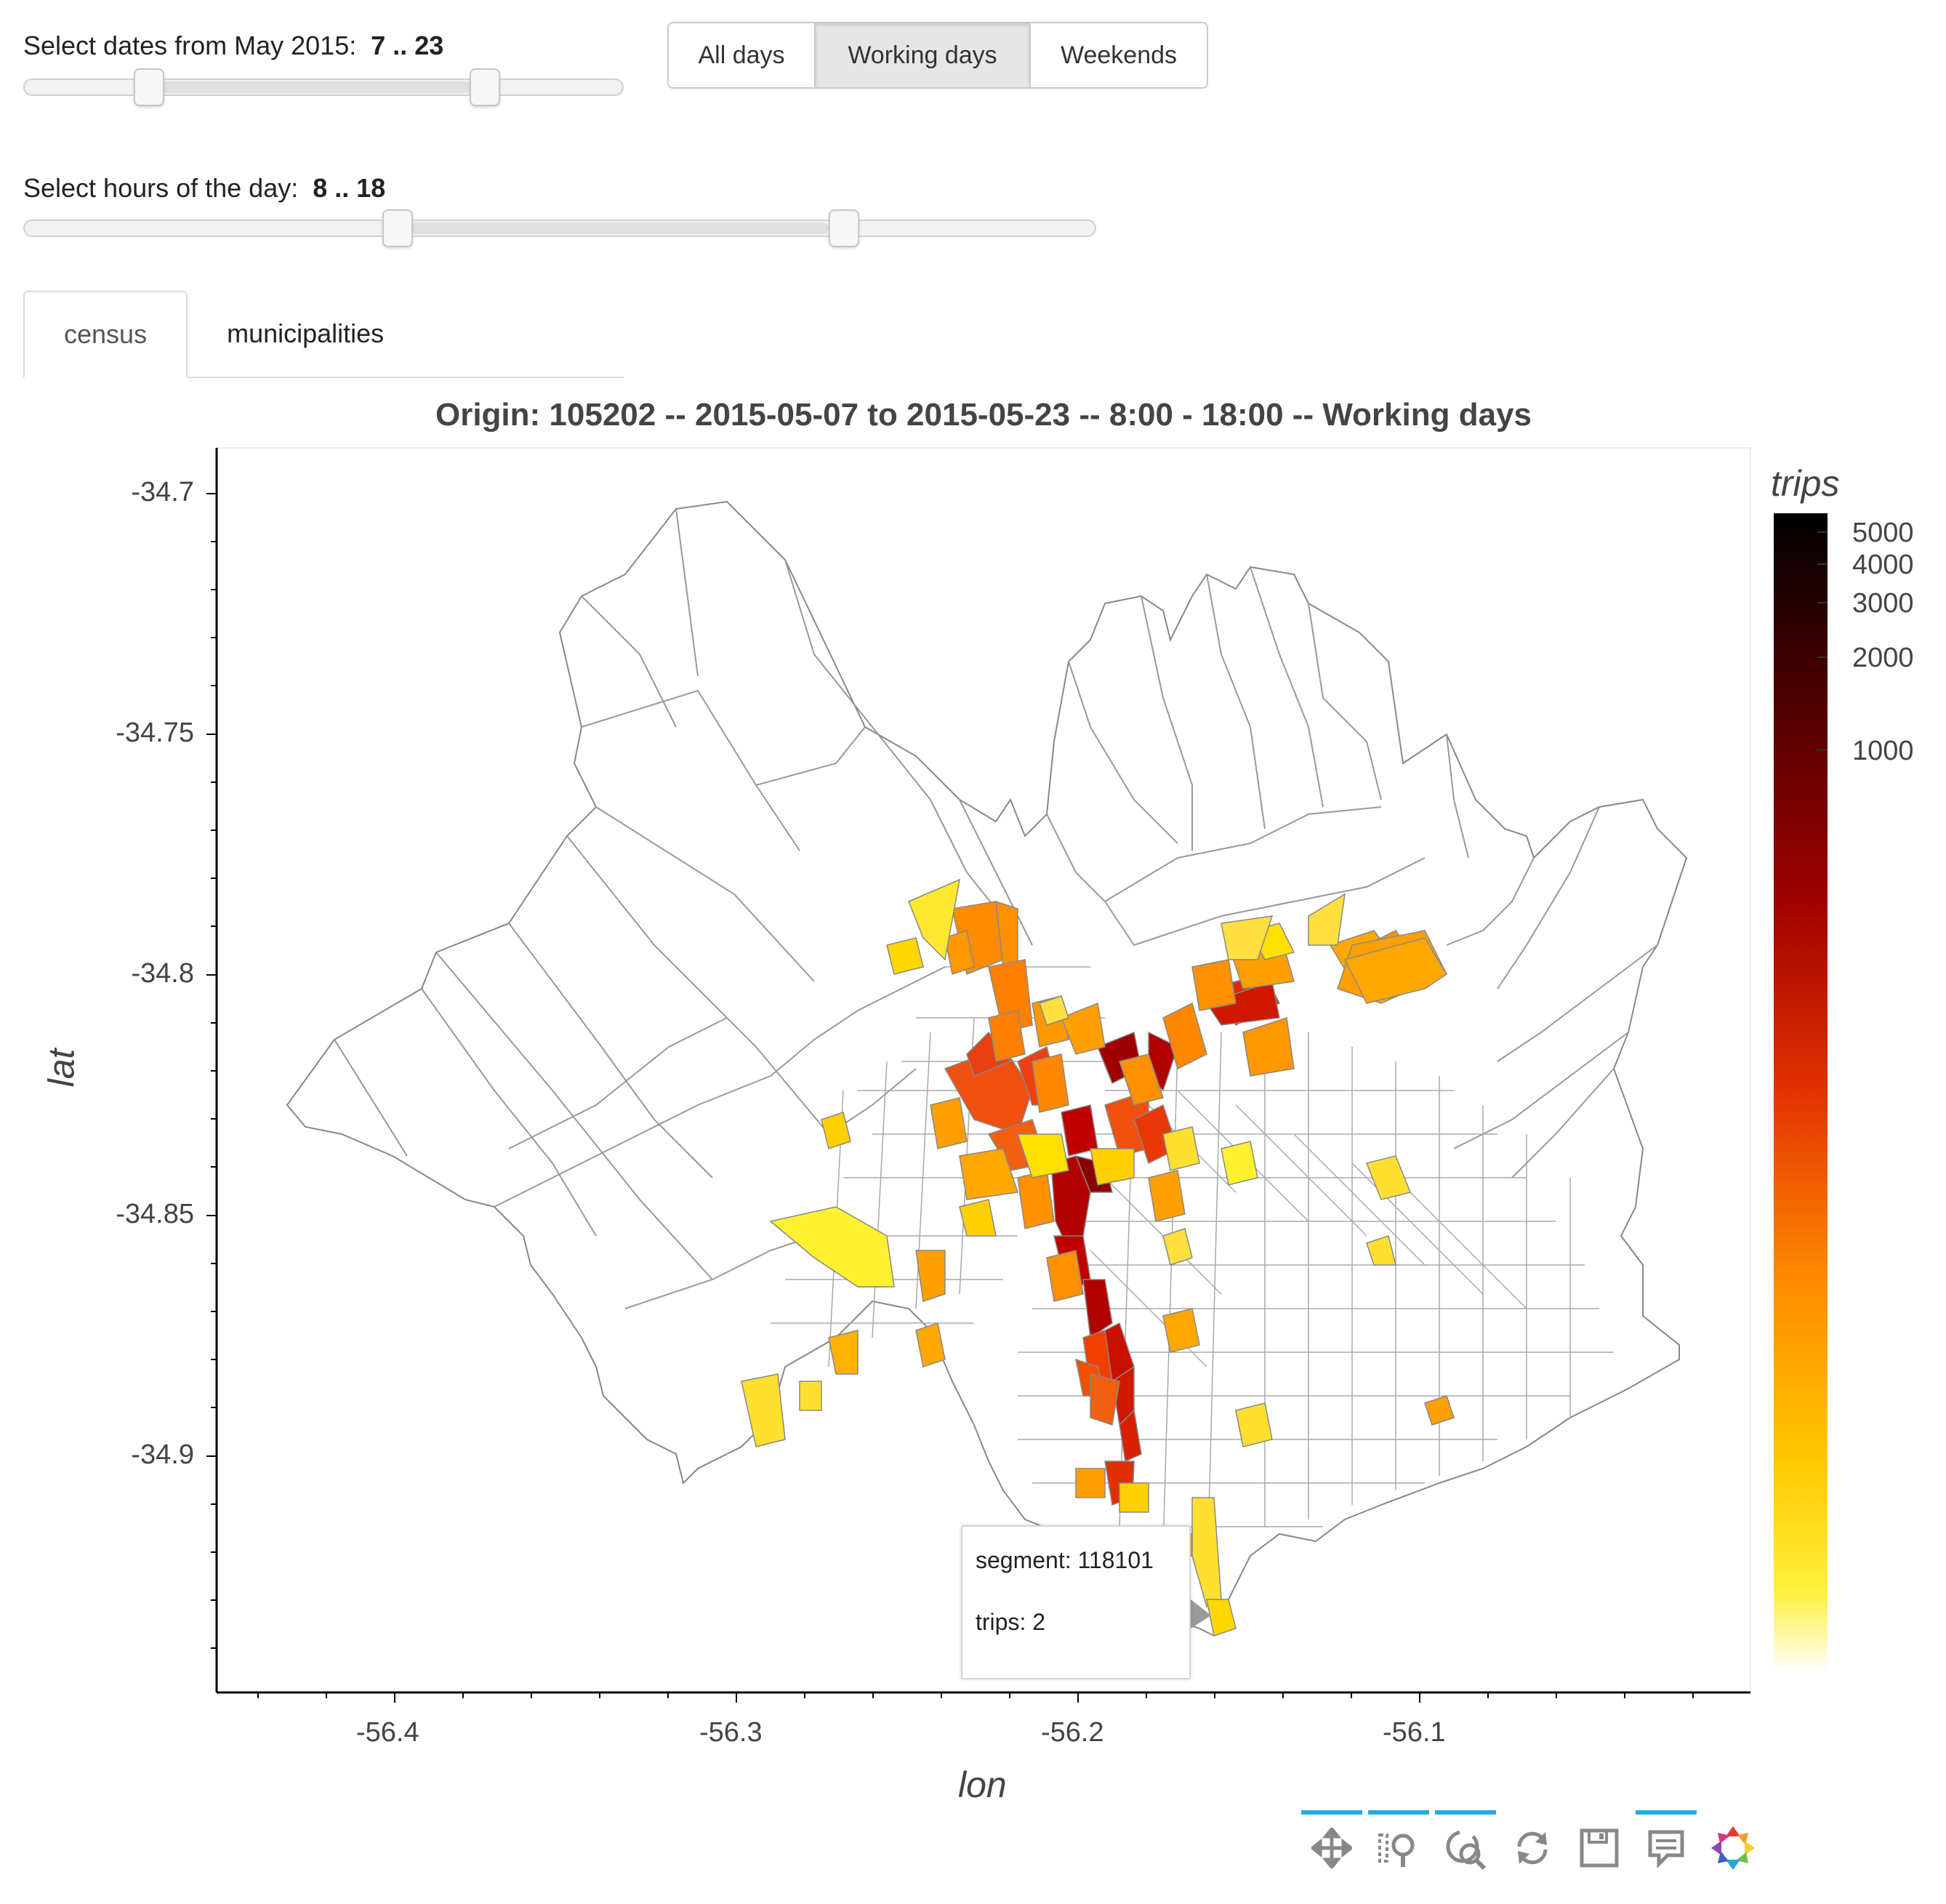 This screenshot has height=1904, width=1946. I want to click on date-slider-start-handle, so click(149, 87).